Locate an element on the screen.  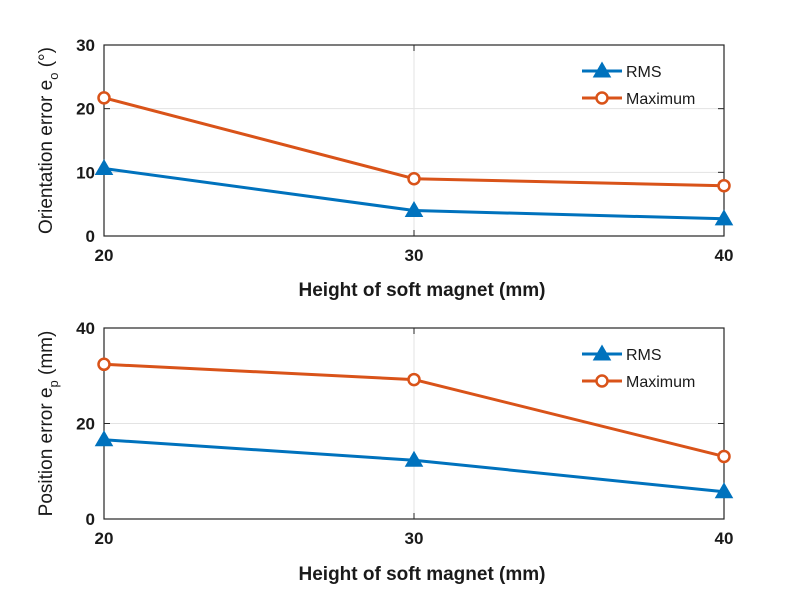
y-axis-label-main: Orientation error e is located at coordinates (46, 157).